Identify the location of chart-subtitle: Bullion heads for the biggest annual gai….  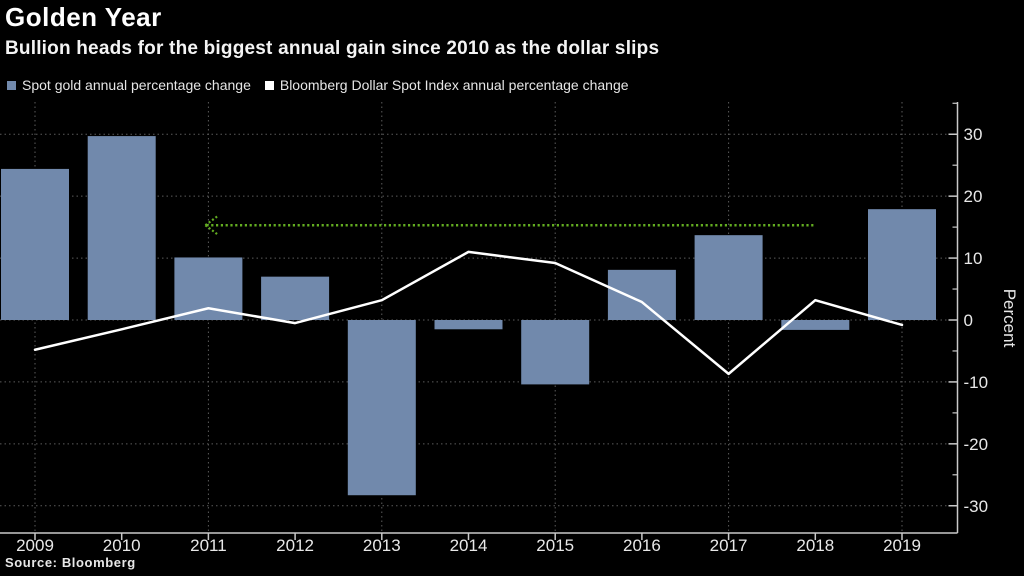
(332, 48).